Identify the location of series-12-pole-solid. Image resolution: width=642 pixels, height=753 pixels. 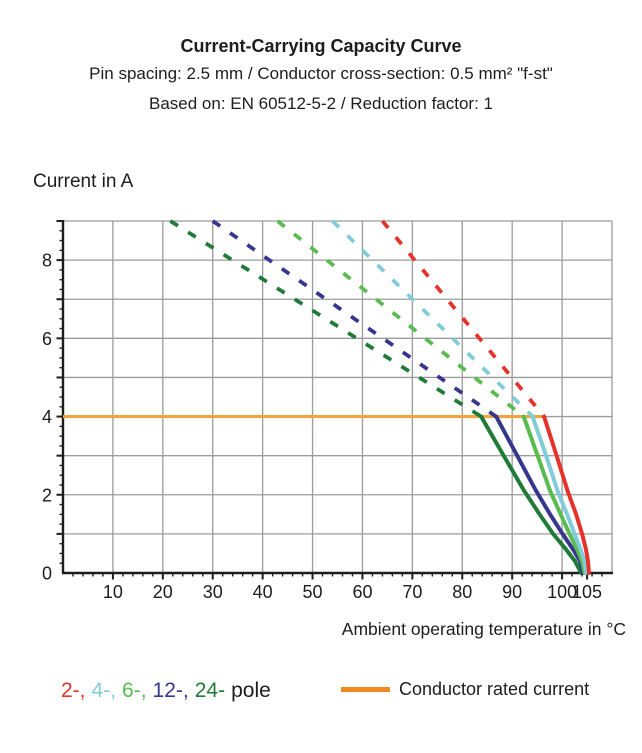
(540, 494).